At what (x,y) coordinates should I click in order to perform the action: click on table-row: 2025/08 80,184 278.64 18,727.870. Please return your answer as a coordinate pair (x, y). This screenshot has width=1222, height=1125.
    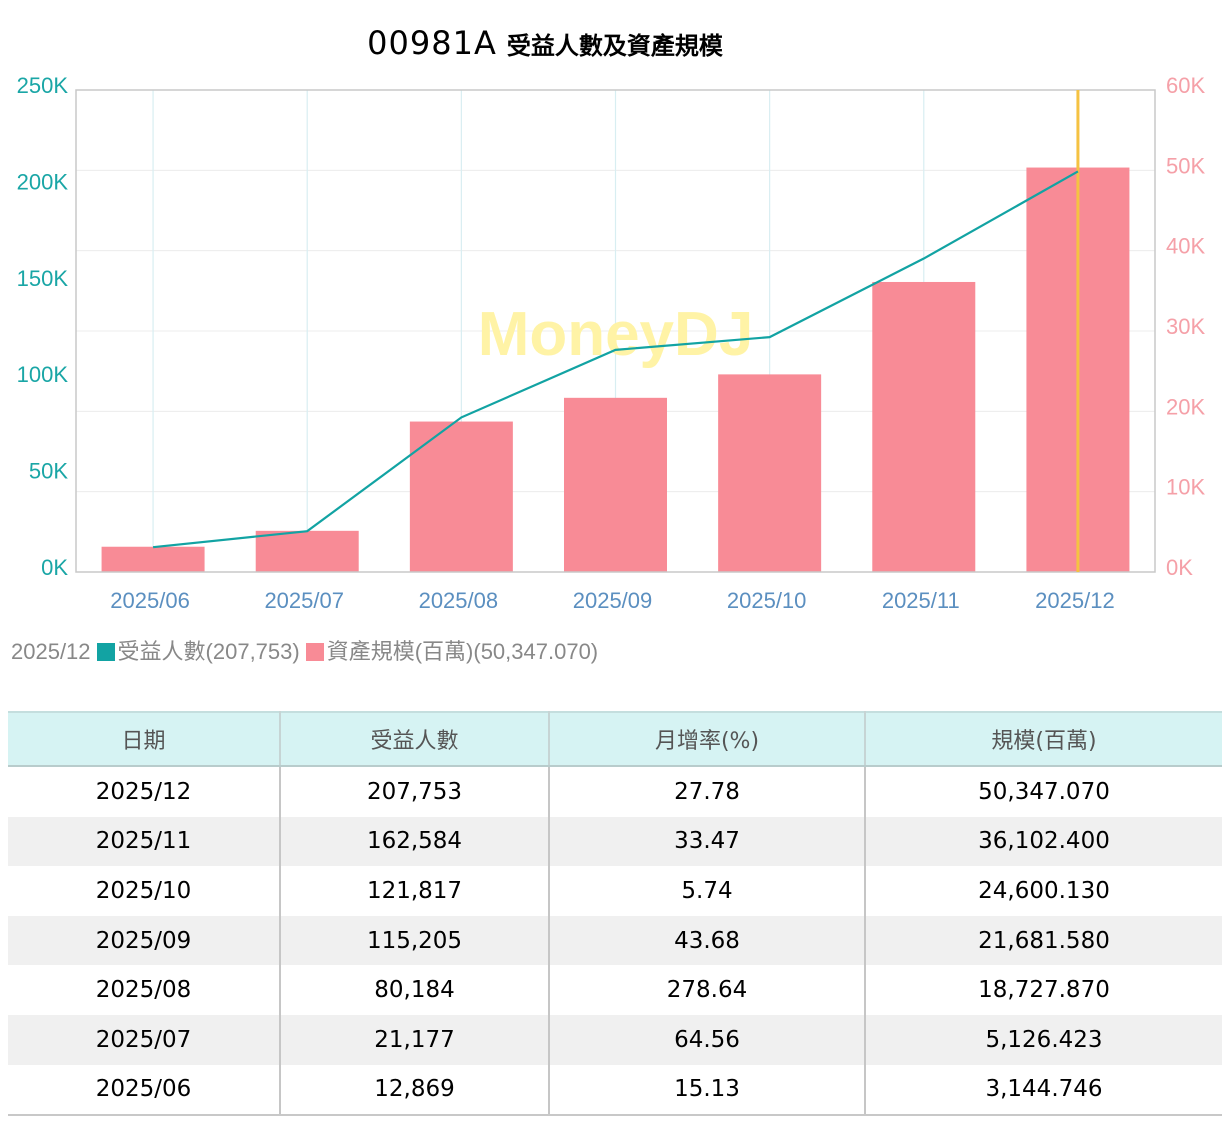
    Looking at the image, I should click on (615, 990).